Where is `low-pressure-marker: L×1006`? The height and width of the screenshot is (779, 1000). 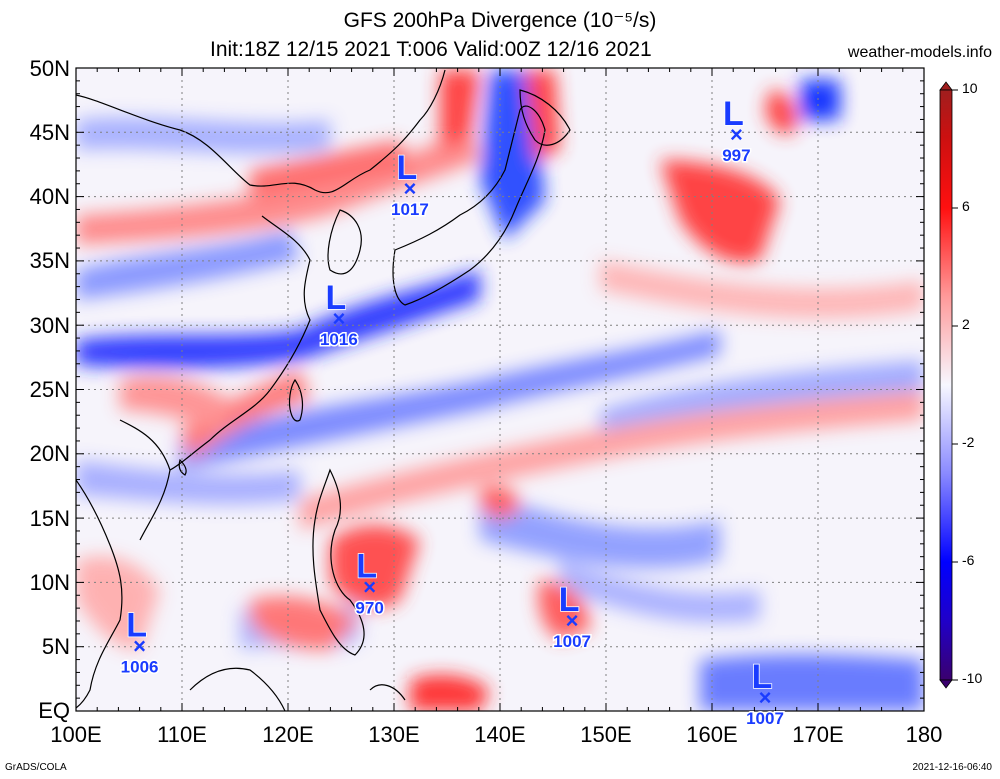 low-pressure-marker: L×1006 is located at coordinates (139, 642).